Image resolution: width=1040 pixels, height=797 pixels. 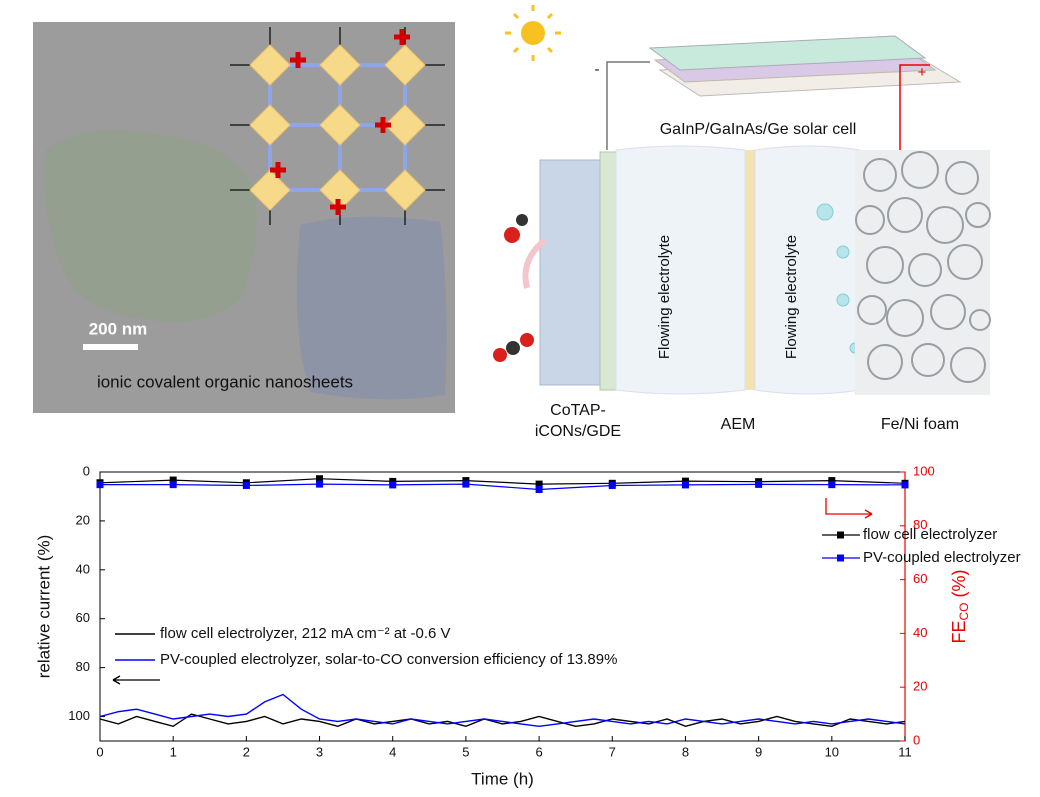 I want to click on y2-tick-label: 20, so click(x=920, y=686).